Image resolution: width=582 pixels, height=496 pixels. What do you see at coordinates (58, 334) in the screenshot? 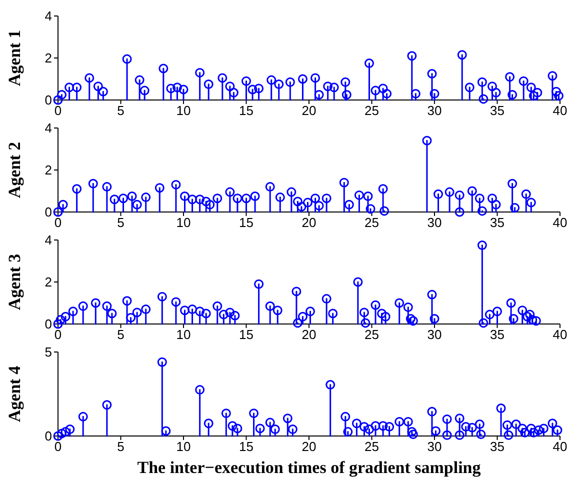
I see `x-tick-label: 0` at bounding box center [58, 334].